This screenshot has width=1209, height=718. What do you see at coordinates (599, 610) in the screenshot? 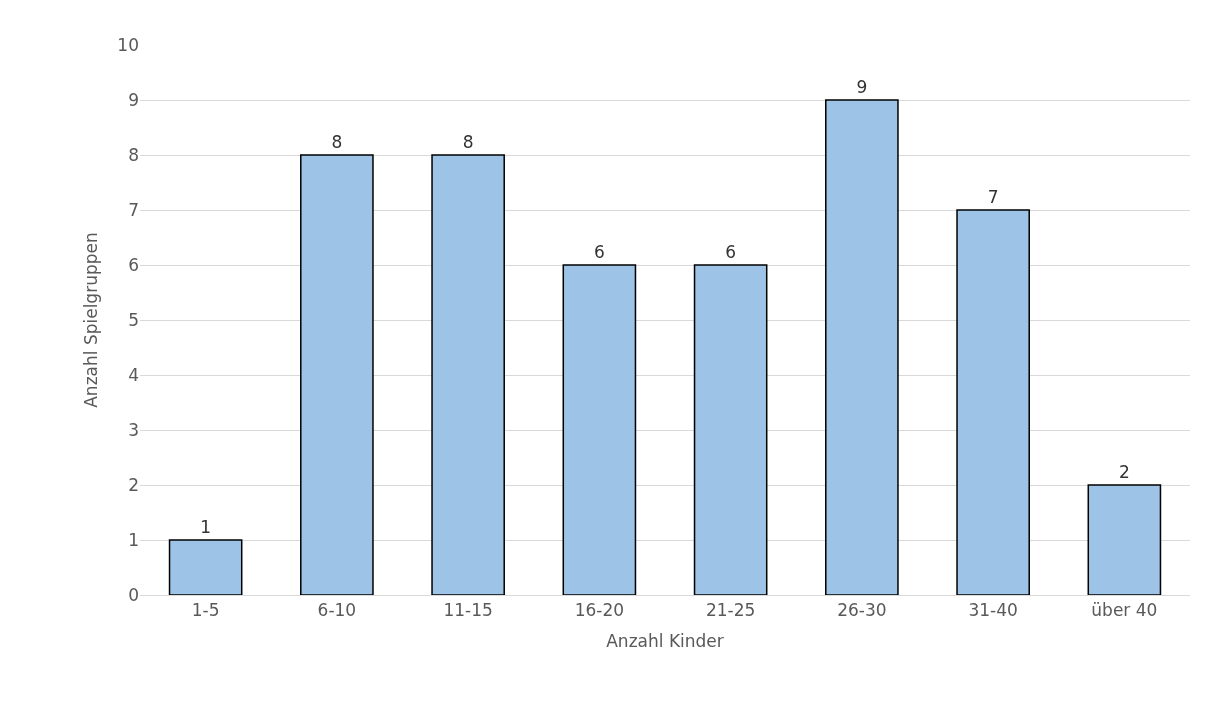
I see `x-tick-label: 16-20` at bounding box center [599, 610].